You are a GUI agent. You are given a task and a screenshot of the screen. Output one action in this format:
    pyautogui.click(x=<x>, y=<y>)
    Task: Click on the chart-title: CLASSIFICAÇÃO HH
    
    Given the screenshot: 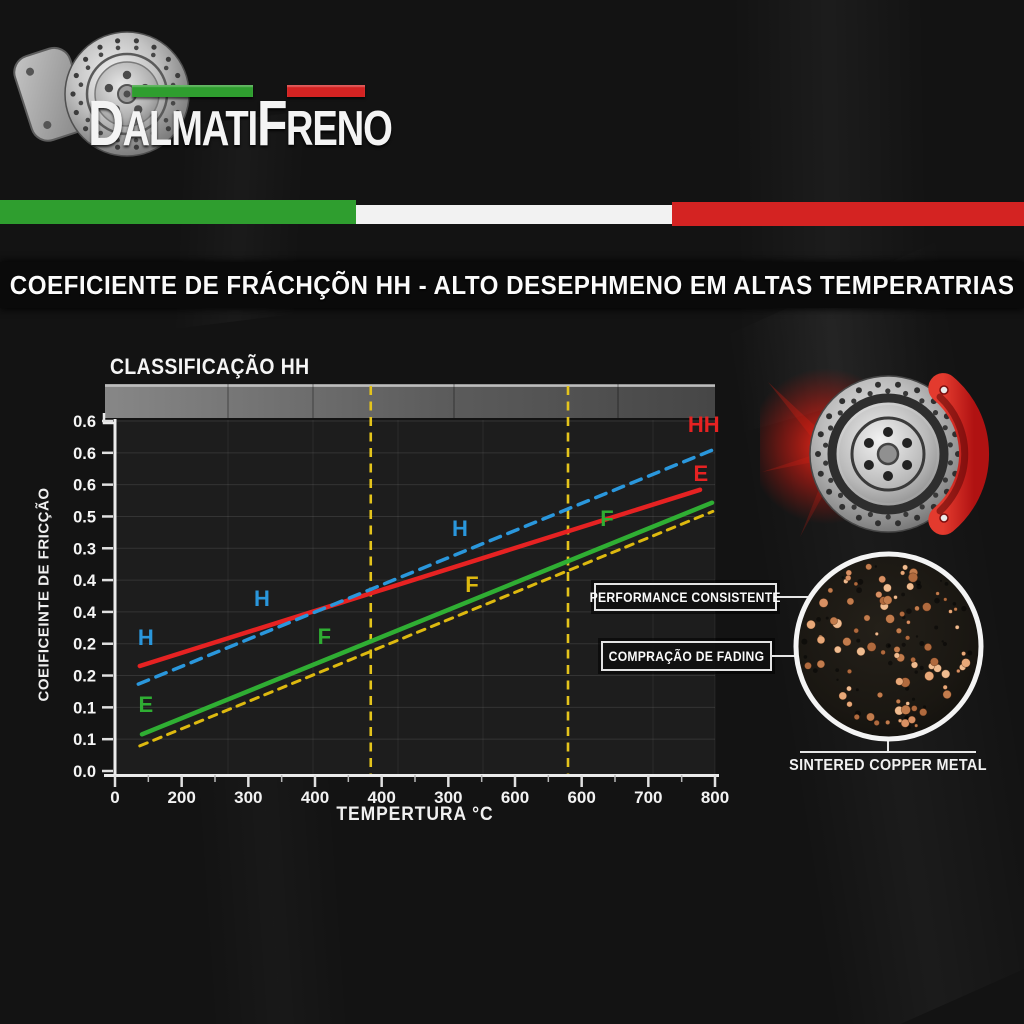 What is the action you would take?
    pyautogui.click(x=210, y=366)
    